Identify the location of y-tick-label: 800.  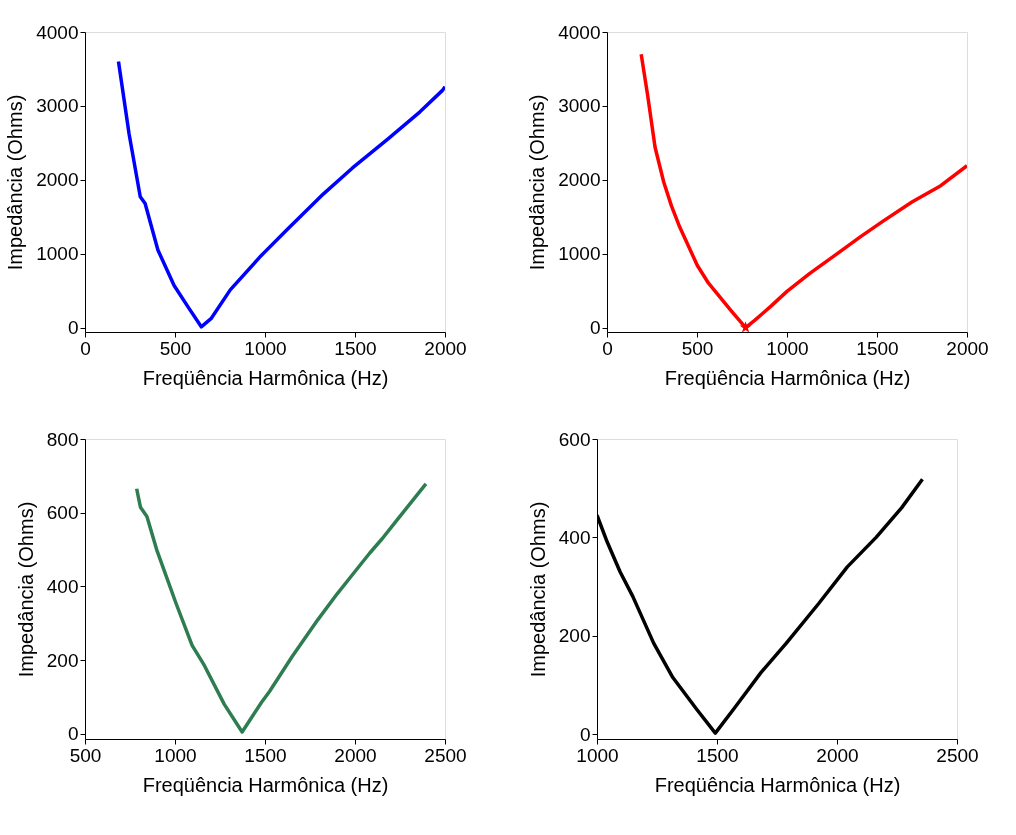
(62, 439).